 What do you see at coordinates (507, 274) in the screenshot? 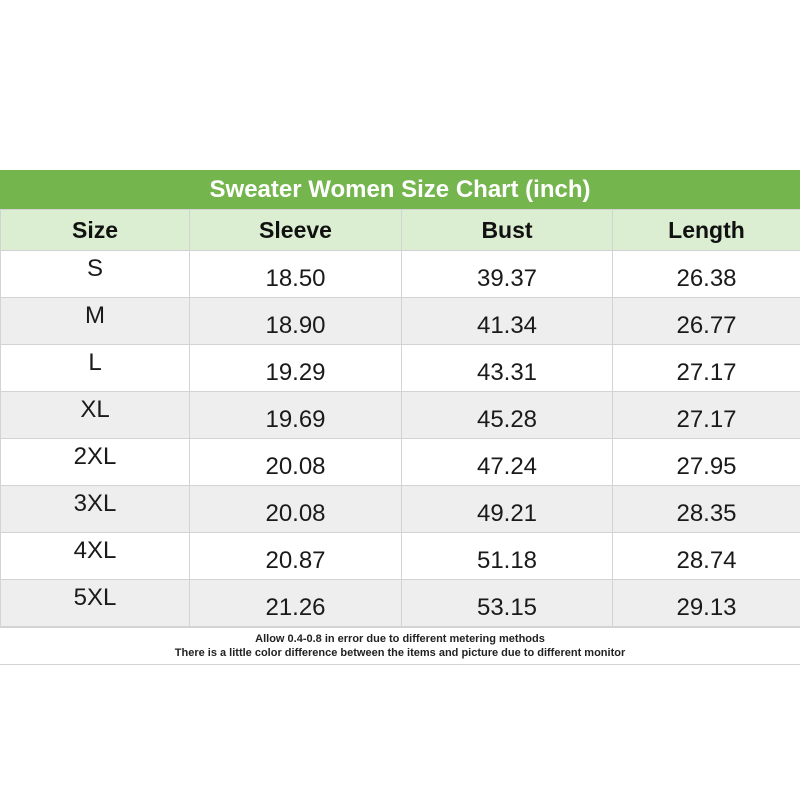
I see `bust-cell: 39.37` at bounding box center [507, 274].